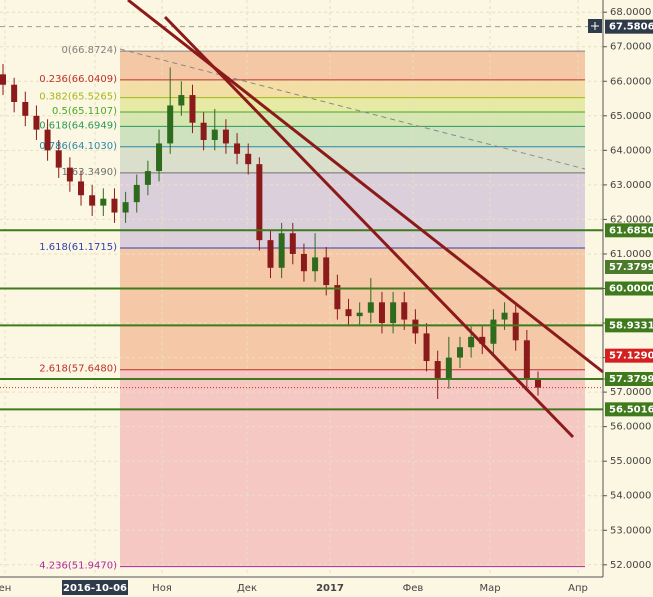  I want to click on x-tick-label: 2017, so click(330, 588).